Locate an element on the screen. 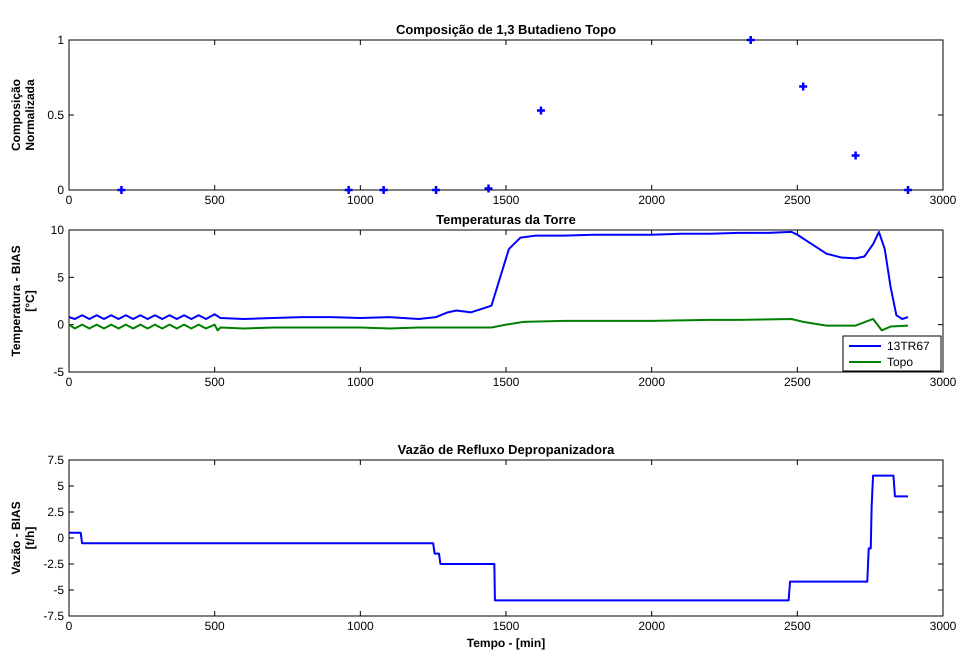 Image resolution: width=957 pixels, height=655 pixels. y-tick-label: 1 is located at coordinates (60, 40).